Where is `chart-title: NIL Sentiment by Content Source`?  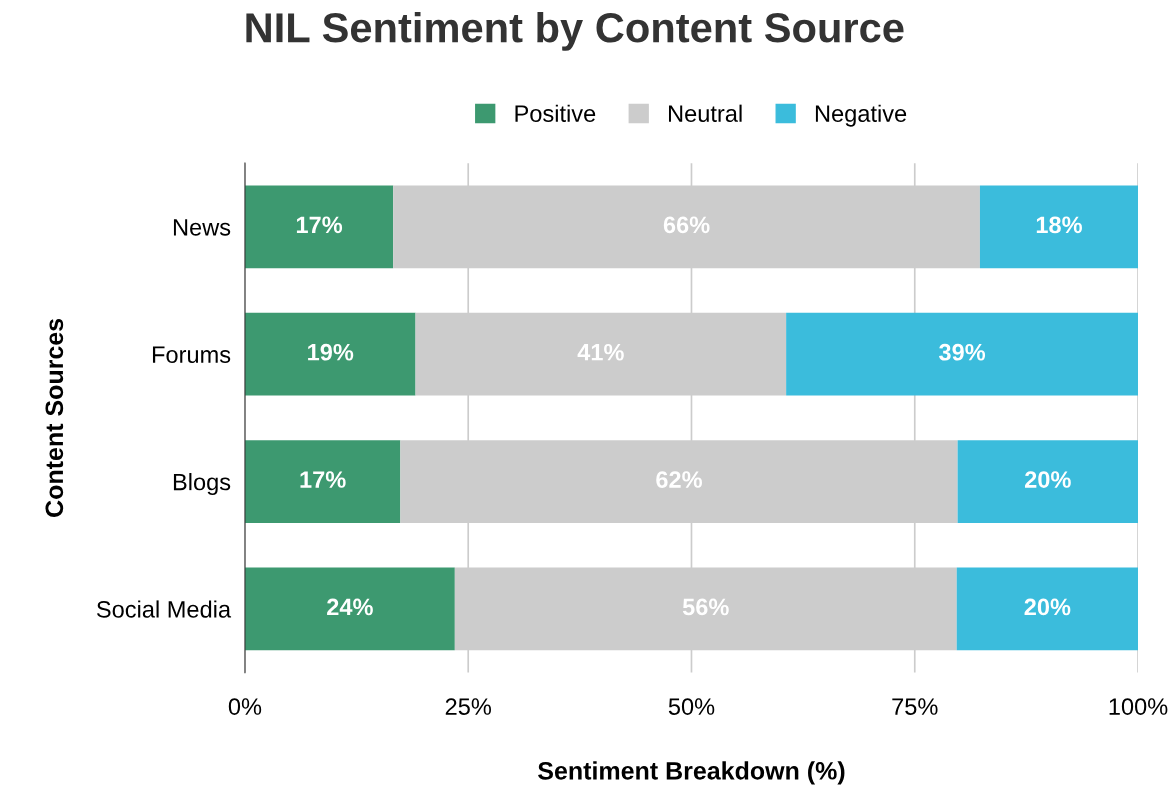 chart-title: NIL Sentiment by Content Source is located at coordinates (575, 31).